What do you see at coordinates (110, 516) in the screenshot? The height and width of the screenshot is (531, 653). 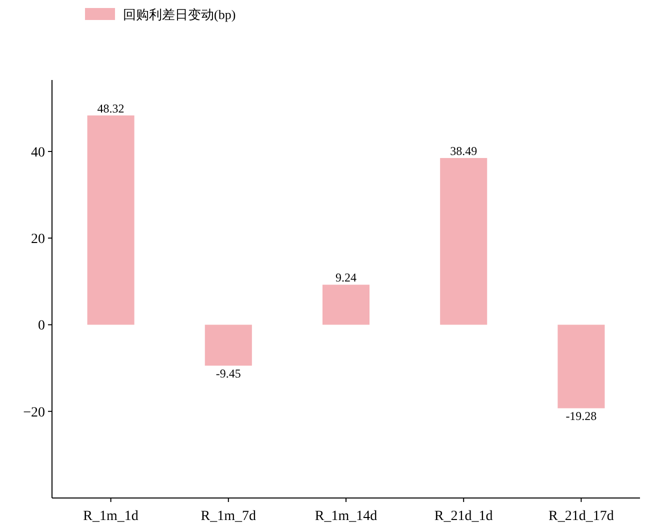 I see `x-tick-label: R_1m_1d` at bounding box center [110, 516].